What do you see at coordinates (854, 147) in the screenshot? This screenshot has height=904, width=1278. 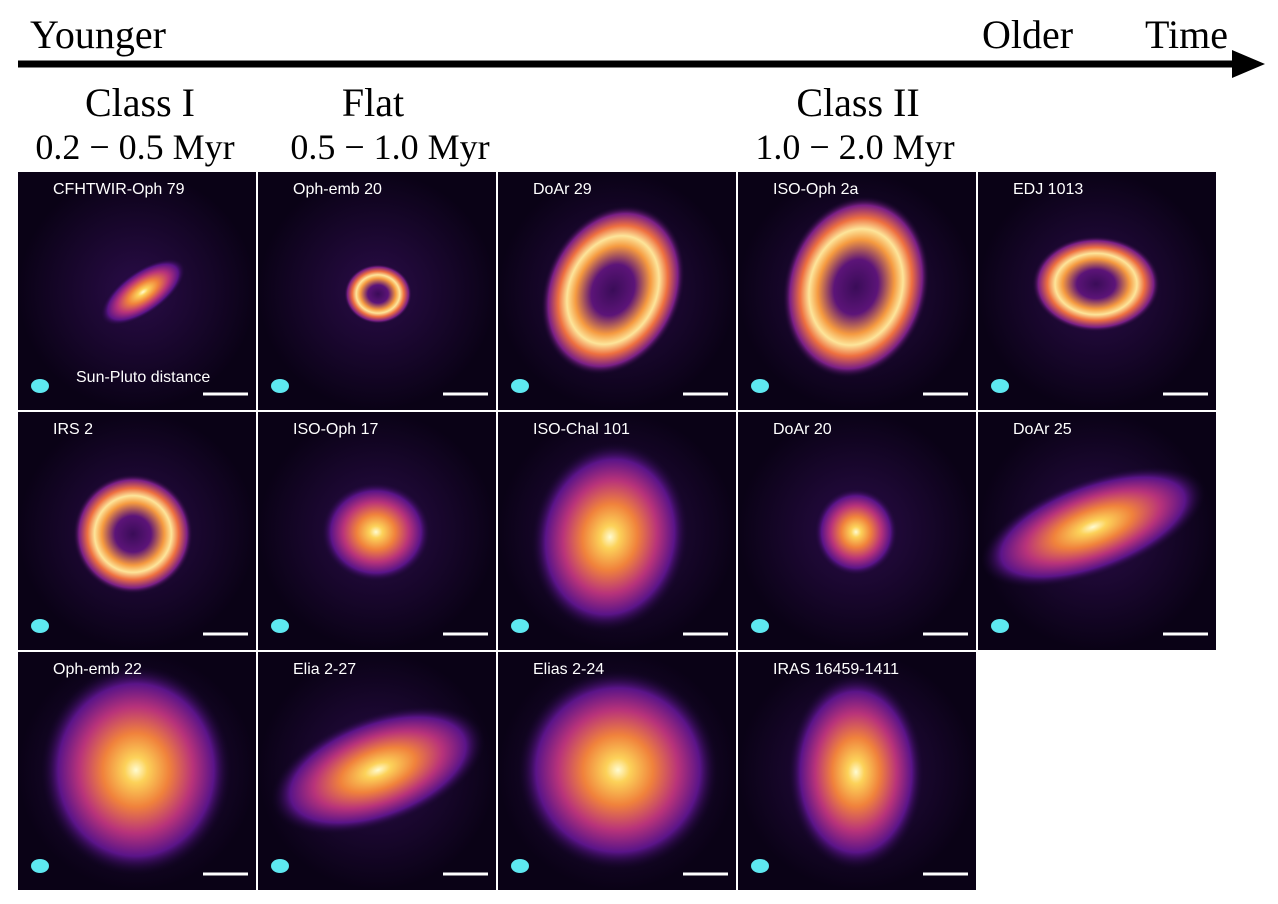 I see `class-age: 1.0 − 2.0 Myr` at bounding box center [854, 147].